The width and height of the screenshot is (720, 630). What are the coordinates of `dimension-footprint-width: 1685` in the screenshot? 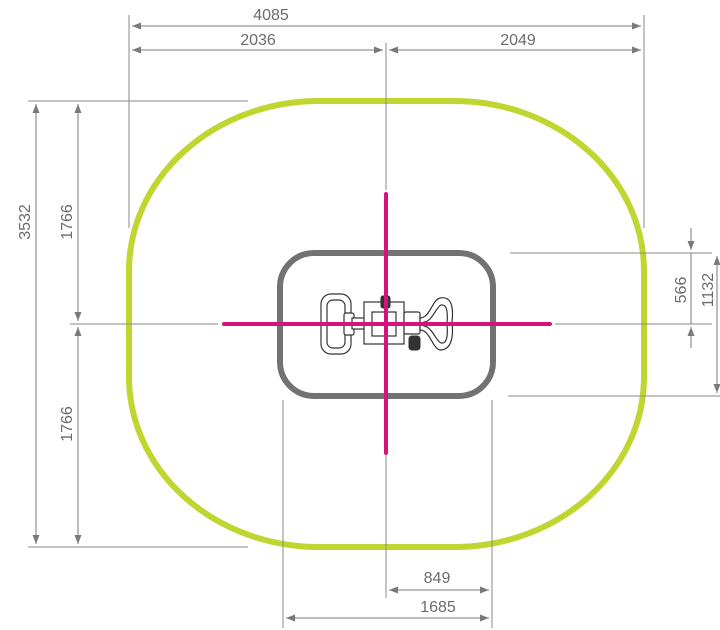 It's located at (387, 610).